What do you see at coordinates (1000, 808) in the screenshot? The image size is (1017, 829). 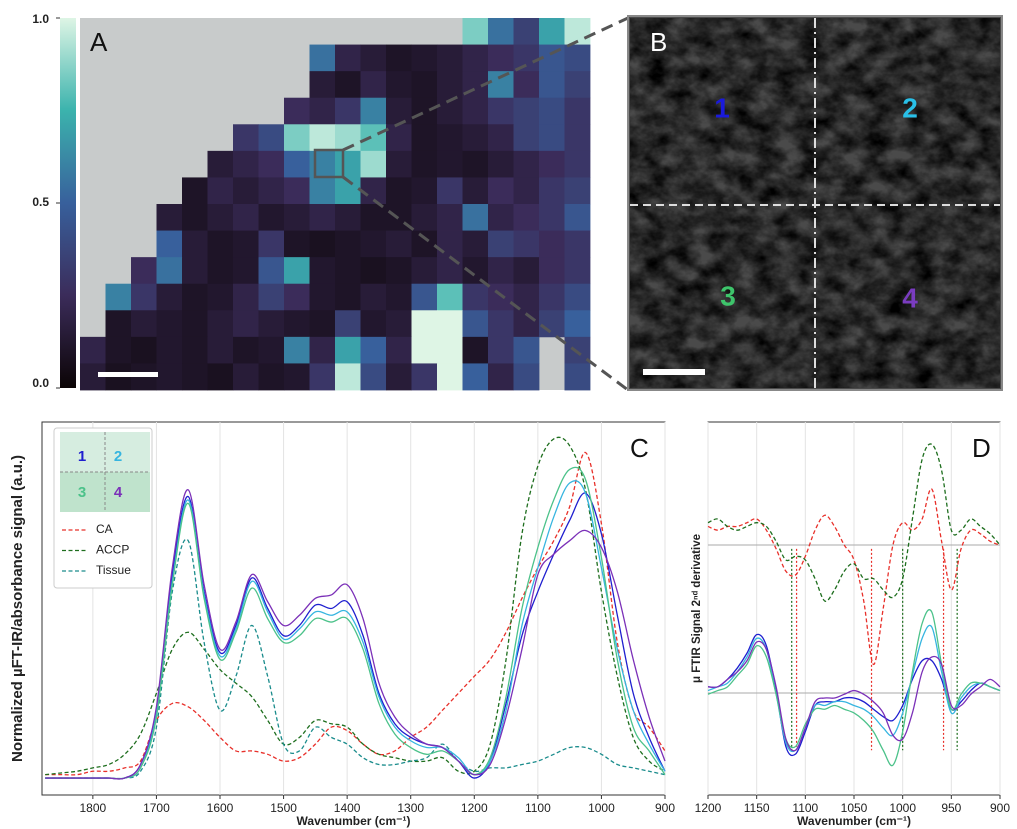 I see `x-tick-label: 900` at bounding box center [1000, 808].